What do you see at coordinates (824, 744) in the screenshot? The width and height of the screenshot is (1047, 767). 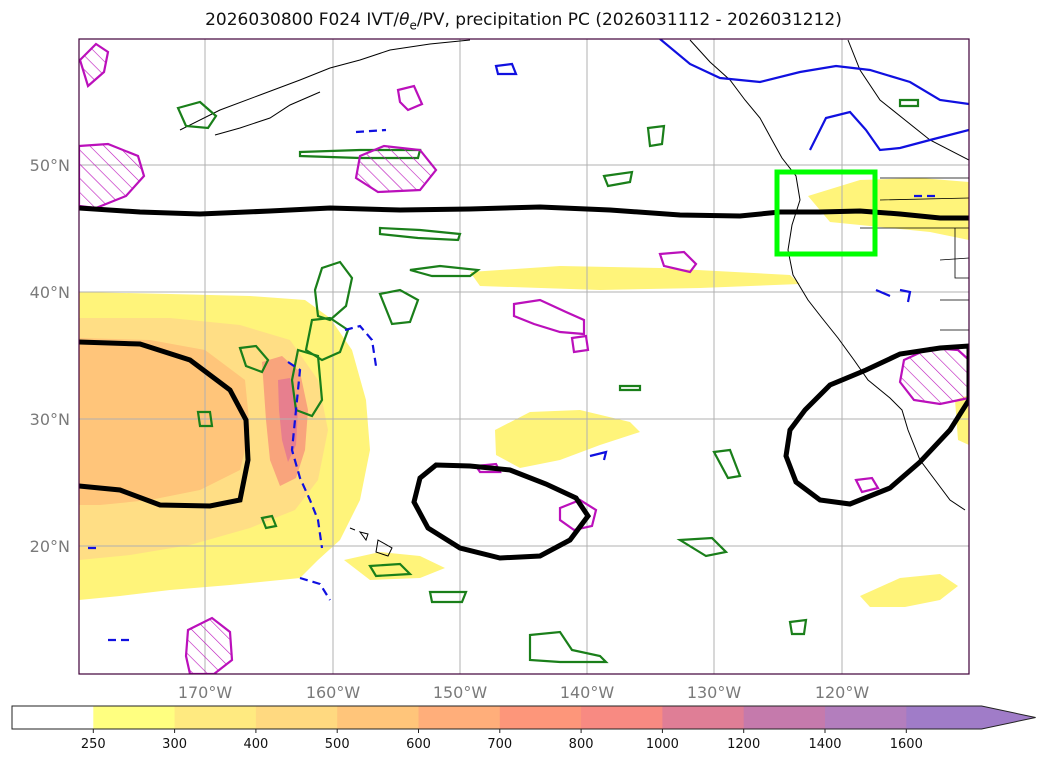 I see `colorbar-label: 1400` at bounding box center [824, 744].